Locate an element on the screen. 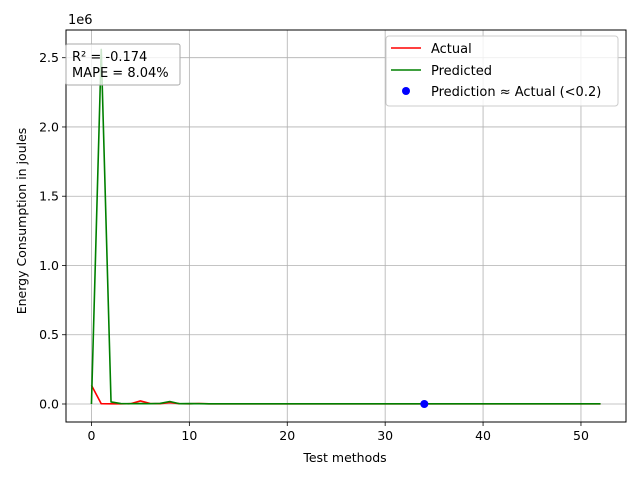 This screenshot has height=480, width=640. legend-label-predicted: Predicted is located at coordinates (461, 71).